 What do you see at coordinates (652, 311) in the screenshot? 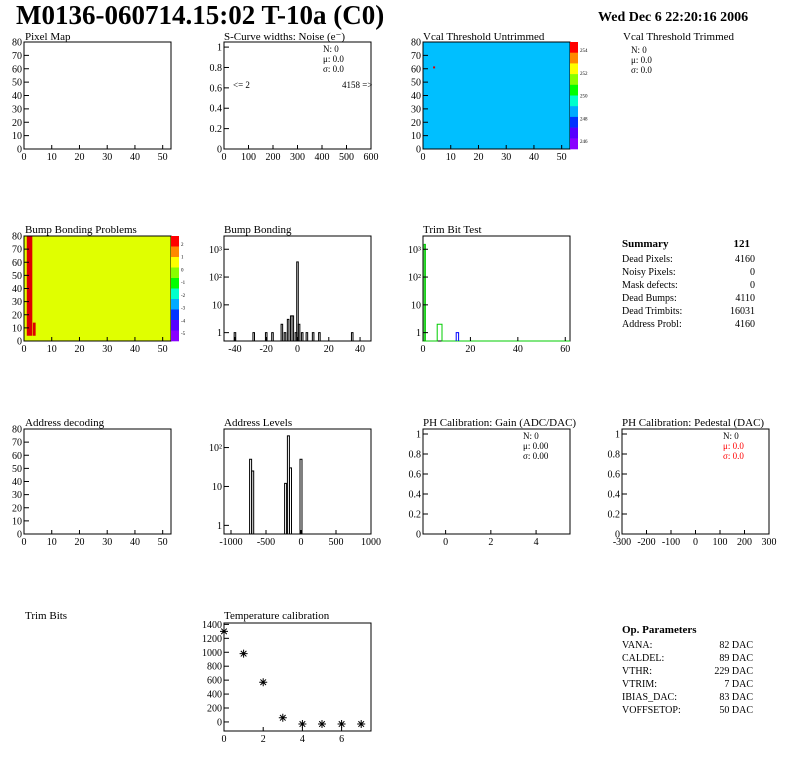
I see `summary-row-label: Dead Trimbits:` at bounding box center [652, 311].